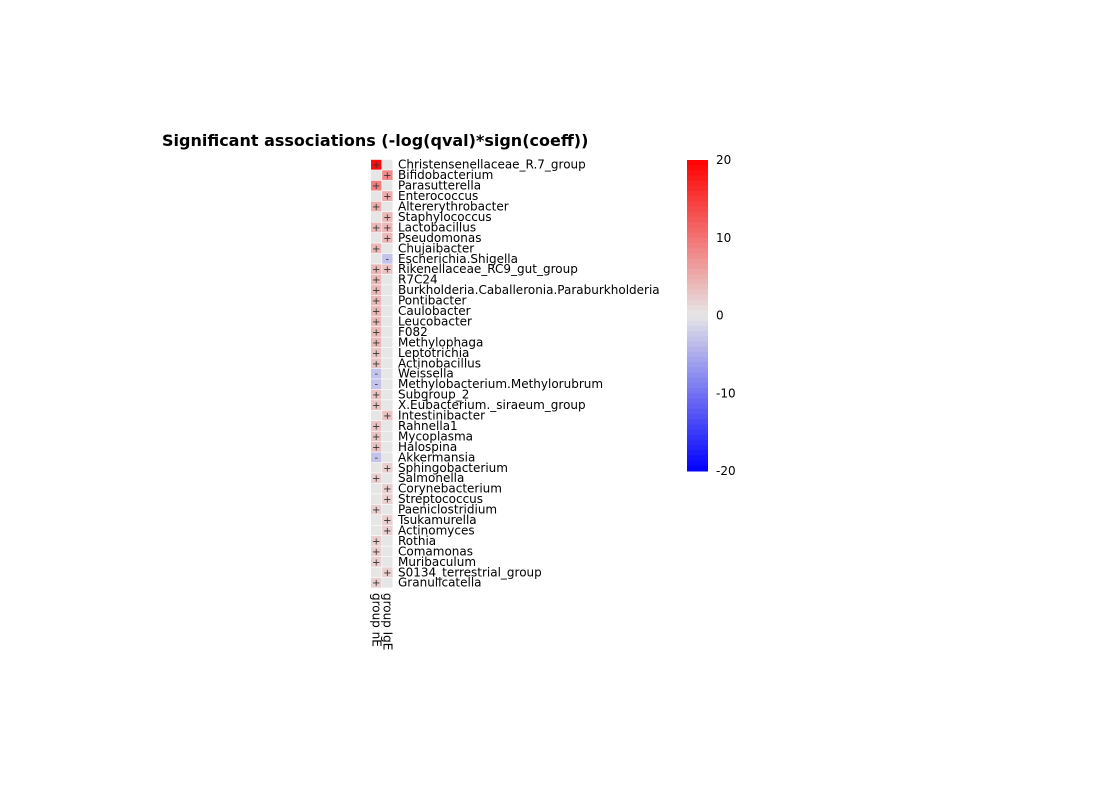 Image resolution: width=1100 pixels, height=800 pixels. Describe the element at coordinates (428, 426) in the screenshot. I see `row-label: Rahnella1` at that location.